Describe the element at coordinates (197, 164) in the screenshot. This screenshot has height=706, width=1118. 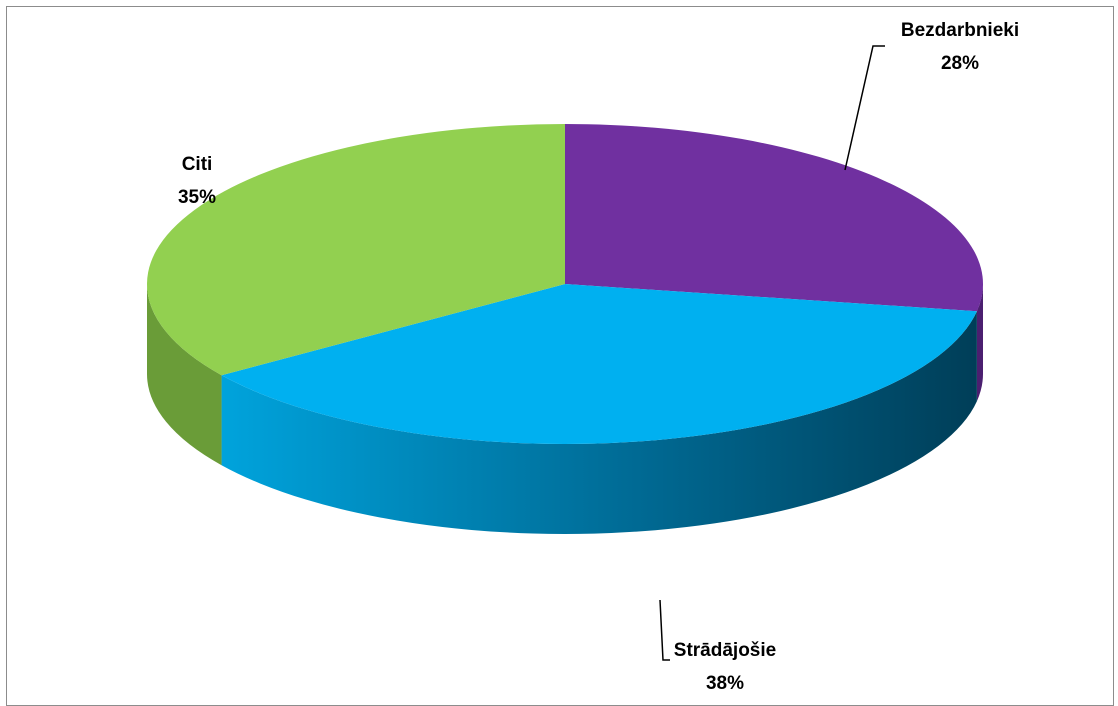
I see `slice-label-2: Citi` at that location.